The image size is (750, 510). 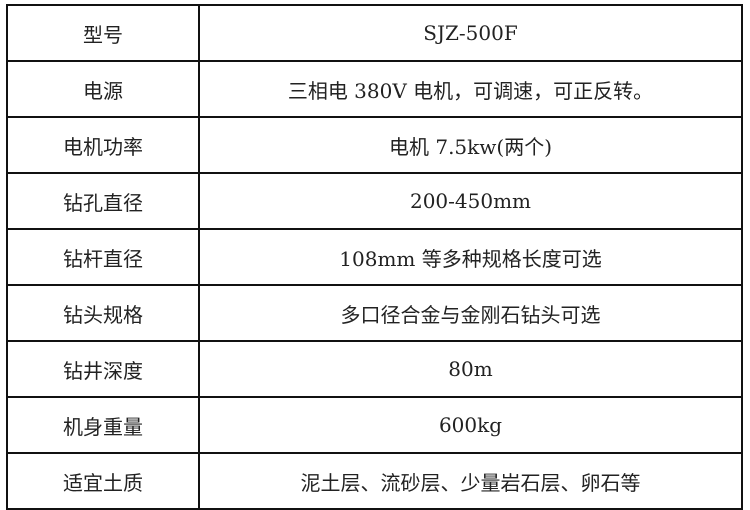 I want to click on spec-value: 200-450mm, so click(x=470, y=201).